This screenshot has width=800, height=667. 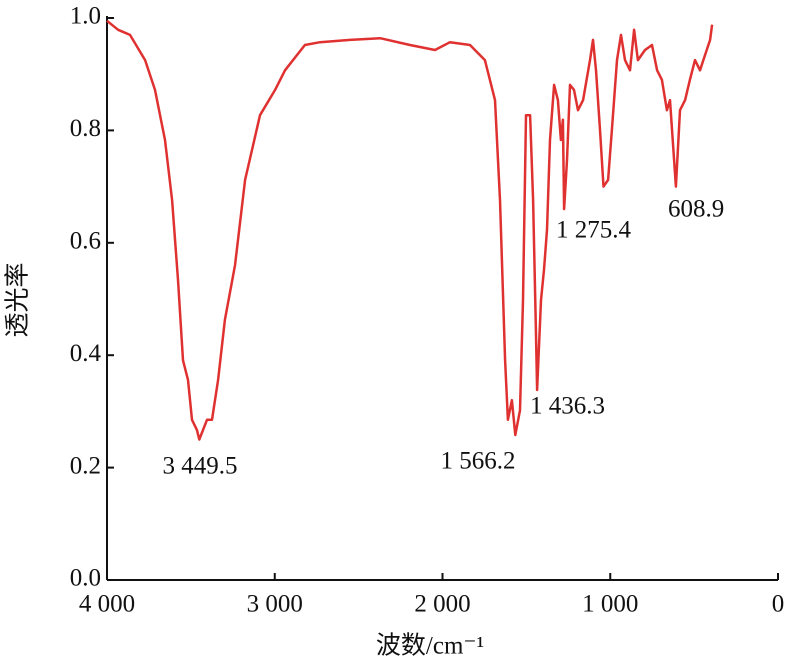 I want to click on y-tick-label: 1.0, so click(x=85, y=16).